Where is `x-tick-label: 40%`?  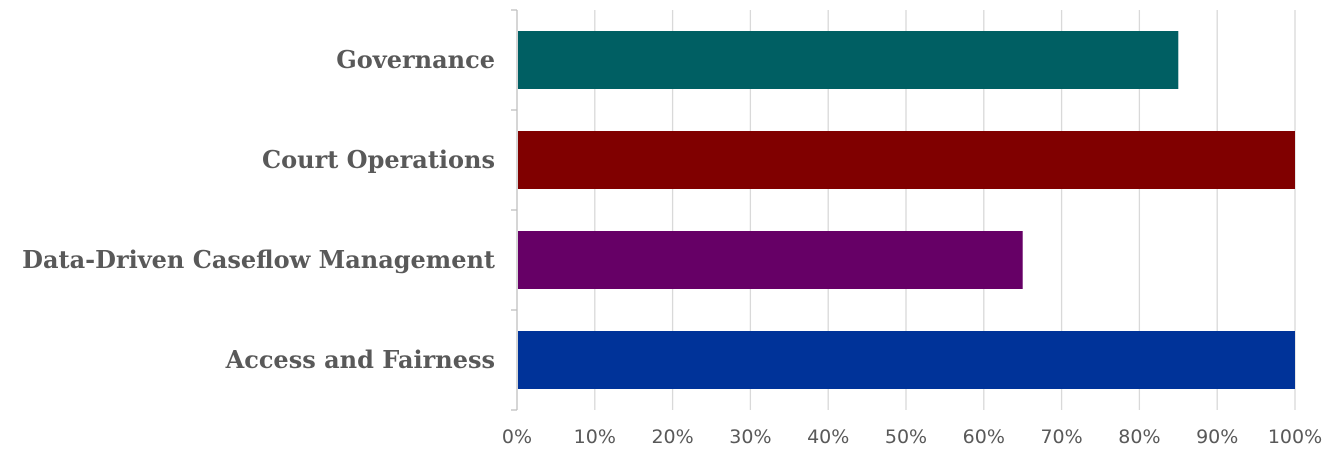
x-tick-label: 40% is located at coordinates (828, 437).